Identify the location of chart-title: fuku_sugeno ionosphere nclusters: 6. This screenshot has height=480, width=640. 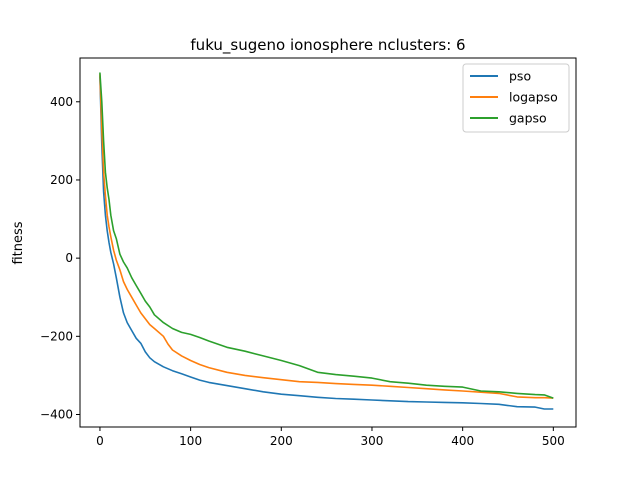
(327, 45).